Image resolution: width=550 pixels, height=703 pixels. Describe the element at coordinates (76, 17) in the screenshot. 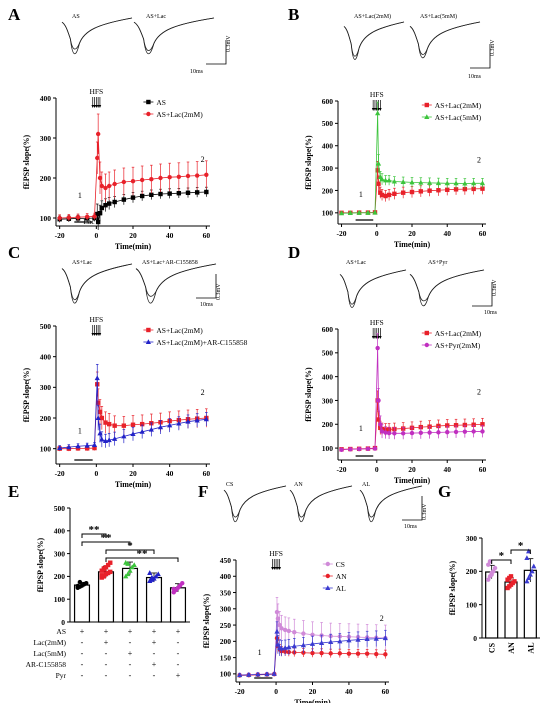

I see `trace-label-a-1: AS` at that location.